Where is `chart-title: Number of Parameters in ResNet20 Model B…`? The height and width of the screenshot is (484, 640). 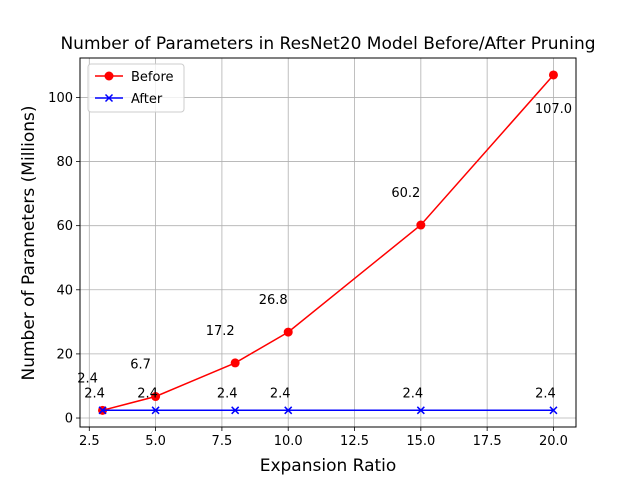 chart-title: Number of Parameters in ResNet20 Model B… is located at coordinates (327, 44).